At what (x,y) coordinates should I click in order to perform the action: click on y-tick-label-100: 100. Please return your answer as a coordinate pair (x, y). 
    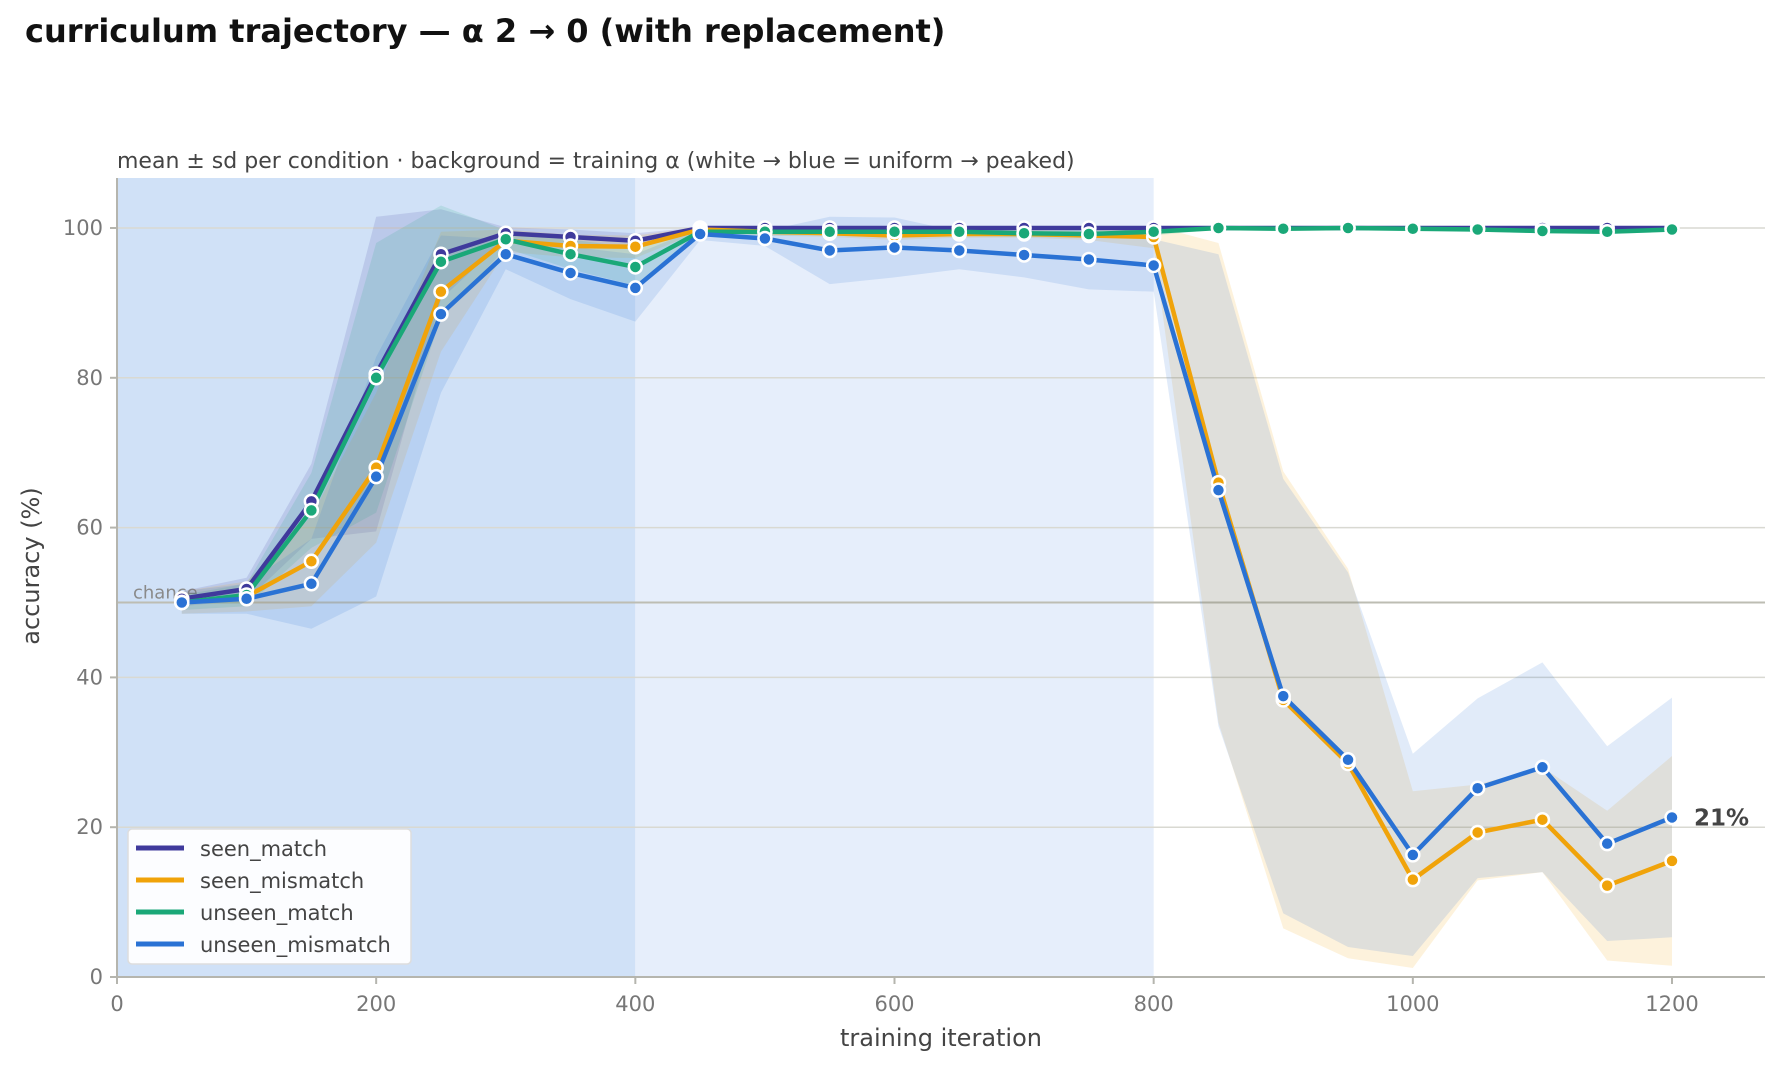
    Looking at the image, I should click on (83, 228).